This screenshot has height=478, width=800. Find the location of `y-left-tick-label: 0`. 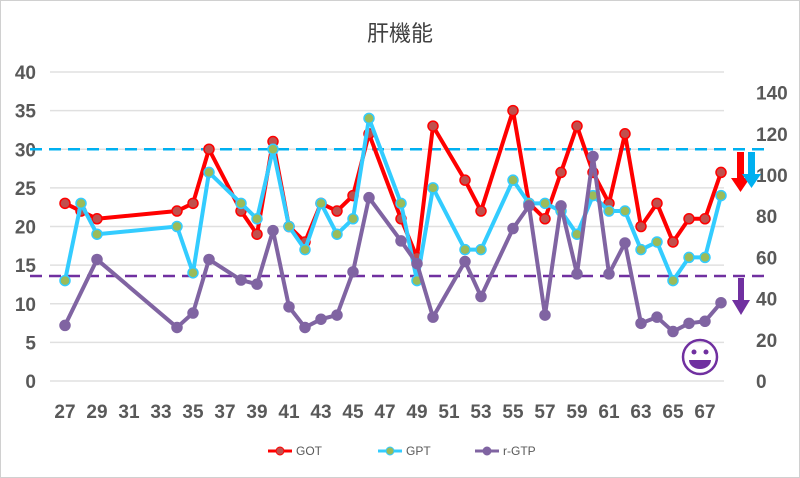

y-left-tick-label: 0 is located at coordinates (30, 382).